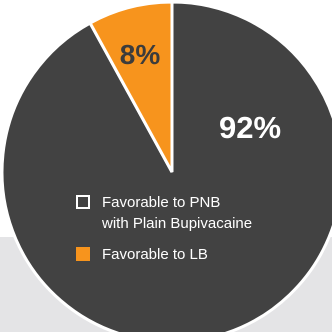 The width and height of the screenshot is (332, 332). I want to click on legend-item-pnb: Favorable to PNB with Plain Bupivacaine, so click(172, 213).